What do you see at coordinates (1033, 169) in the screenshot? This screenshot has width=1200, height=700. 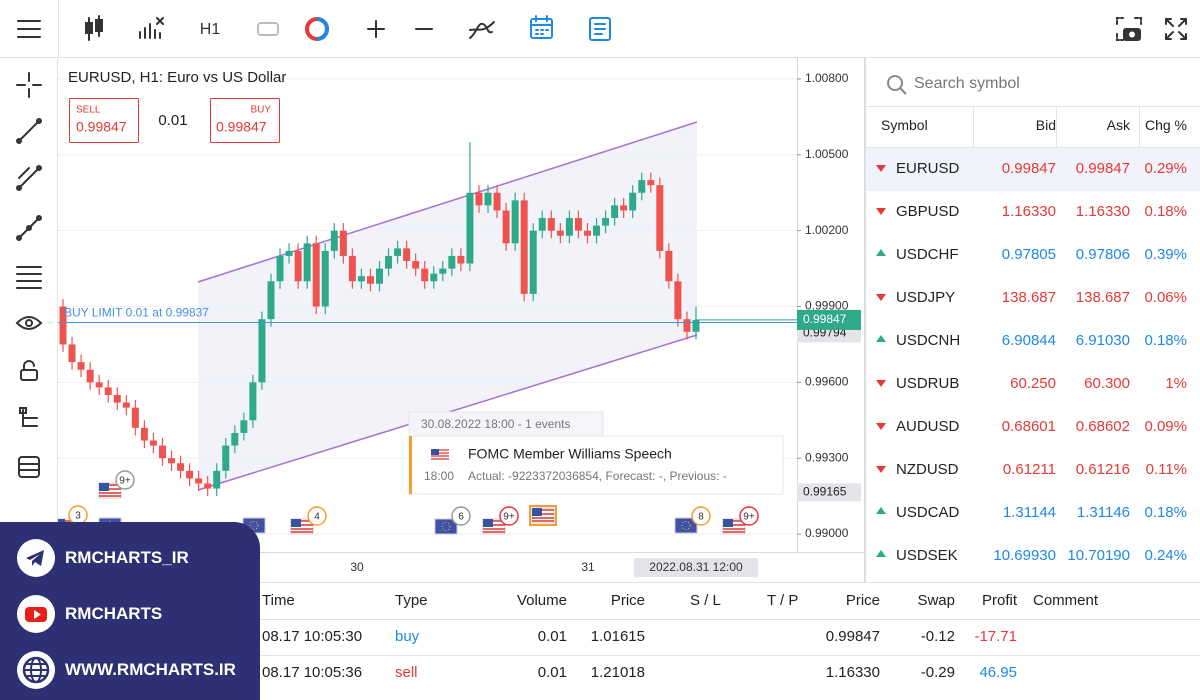 I see `watchlist-row: EURUSD 0.99847 0.99847 0.29%` at bounding box center [1033, 169].